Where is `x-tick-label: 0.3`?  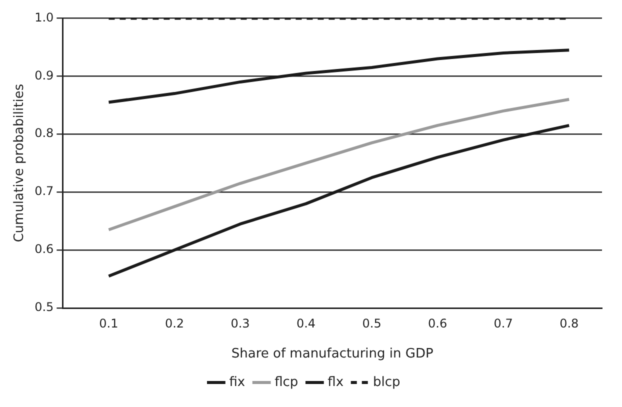
x-tick-label: 0.3 is located at coordinates (240, 323).